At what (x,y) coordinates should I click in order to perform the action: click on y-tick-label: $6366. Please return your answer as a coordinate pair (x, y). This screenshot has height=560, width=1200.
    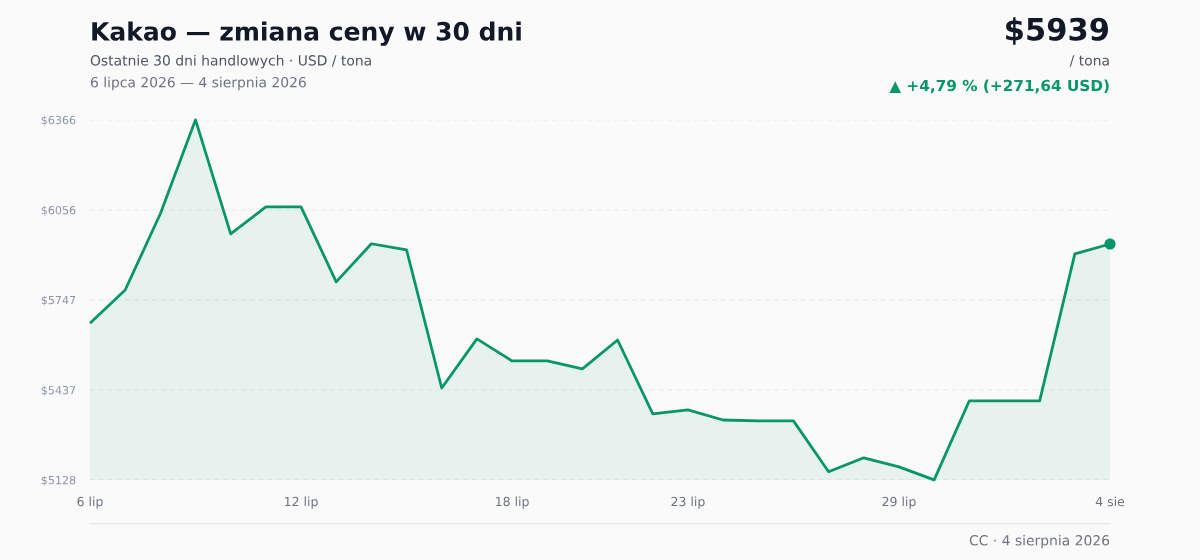
    Looking at the image, I should click on (58, 120).